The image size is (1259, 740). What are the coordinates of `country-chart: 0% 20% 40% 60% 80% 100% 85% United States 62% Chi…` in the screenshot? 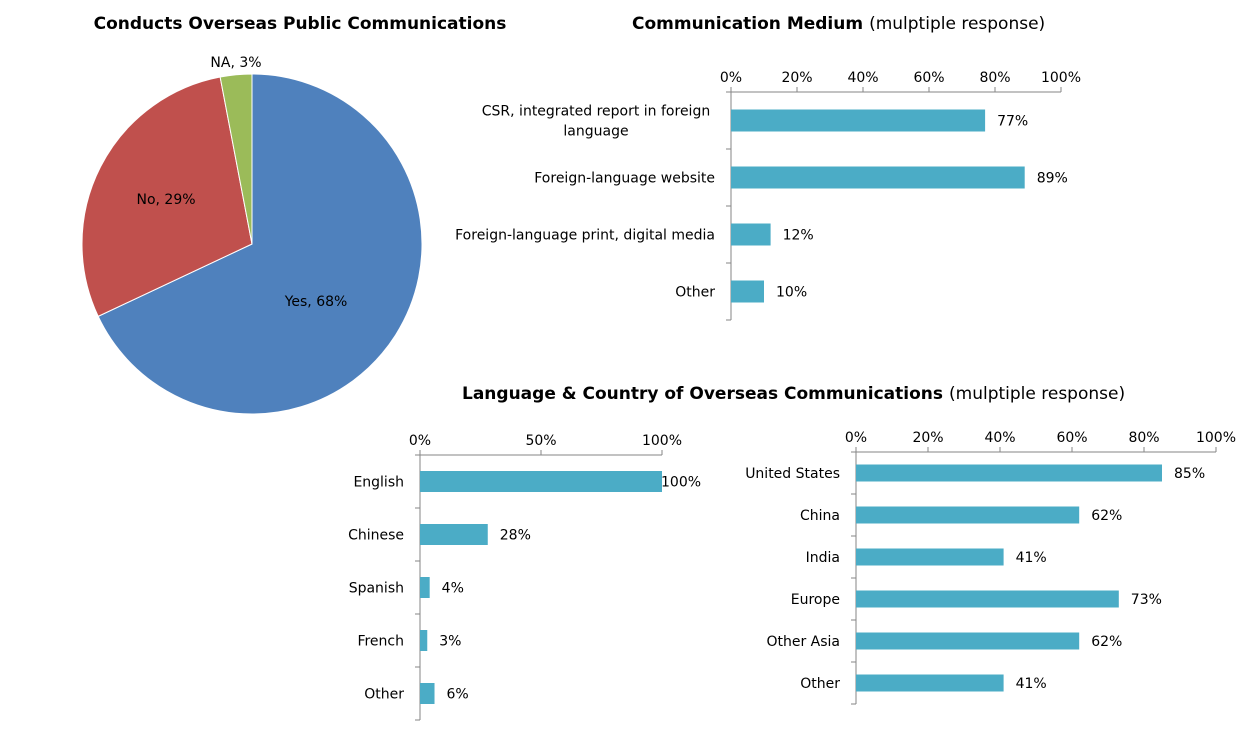 It's located at (990, 567).